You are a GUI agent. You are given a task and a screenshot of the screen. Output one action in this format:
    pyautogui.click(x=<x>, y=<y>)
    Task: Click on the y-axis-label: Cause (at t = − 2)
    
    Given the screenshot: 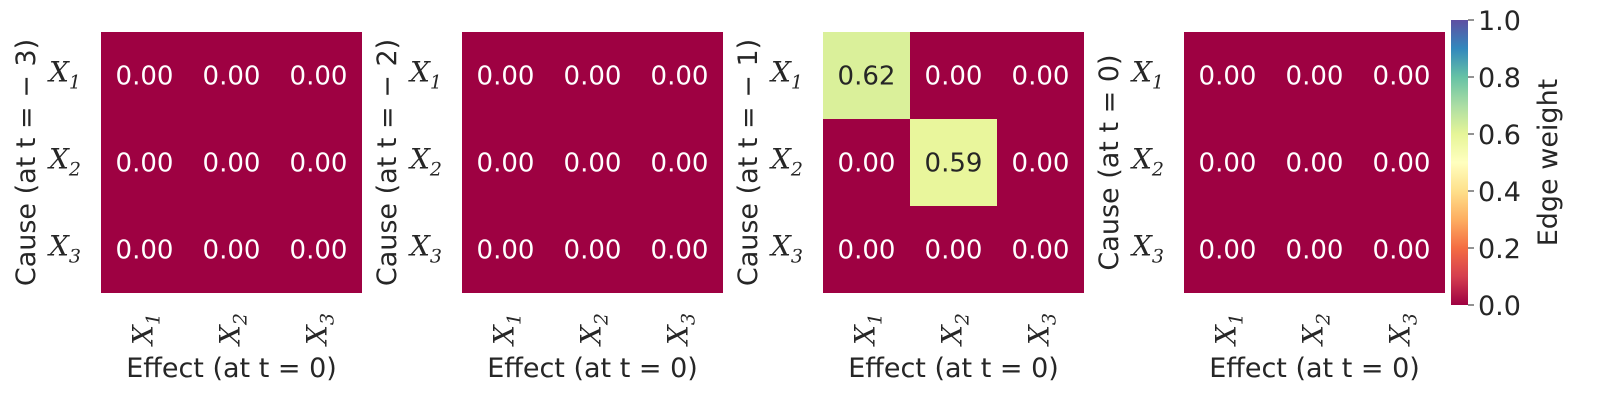 What is the action you would take?
    pyautogui.click(x=387, y=162)
    